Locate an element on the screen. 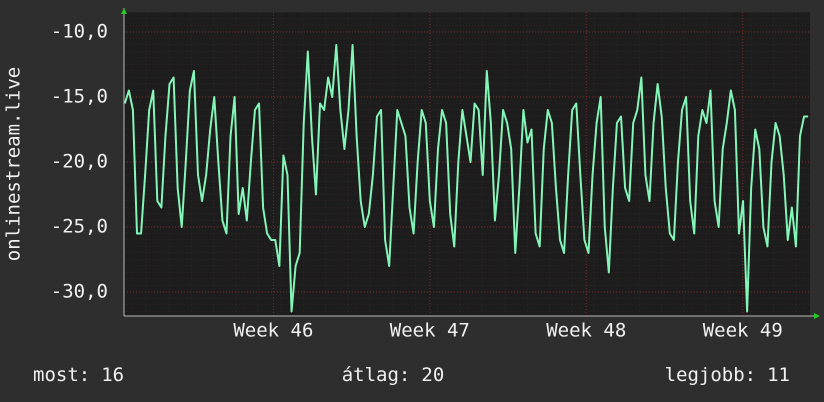  x-tick-label: Week 47 is located at coordinates (430, 331).